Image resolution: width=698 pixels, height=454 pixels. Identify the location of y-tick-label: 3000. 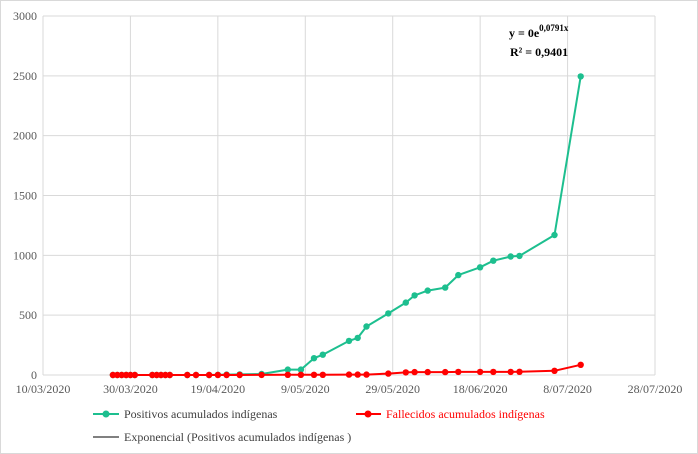
(25, 16).